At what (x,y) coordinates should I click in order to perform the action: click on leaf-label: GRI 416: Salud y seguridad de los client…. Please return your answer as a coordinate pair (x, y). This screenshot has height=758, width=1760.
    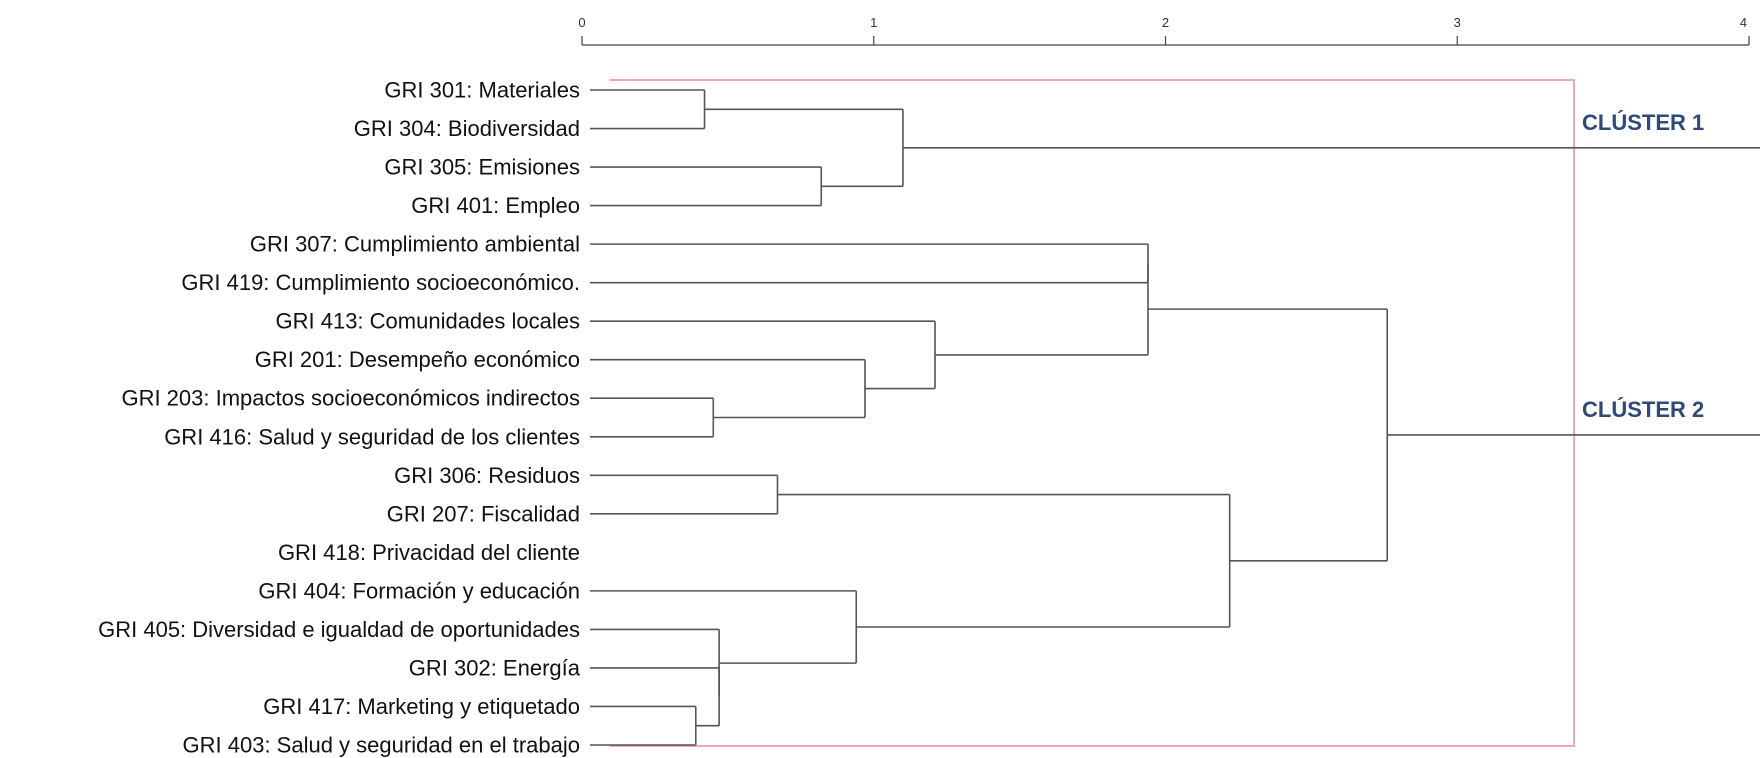
    Looking at the image, I should click on (372, 436).